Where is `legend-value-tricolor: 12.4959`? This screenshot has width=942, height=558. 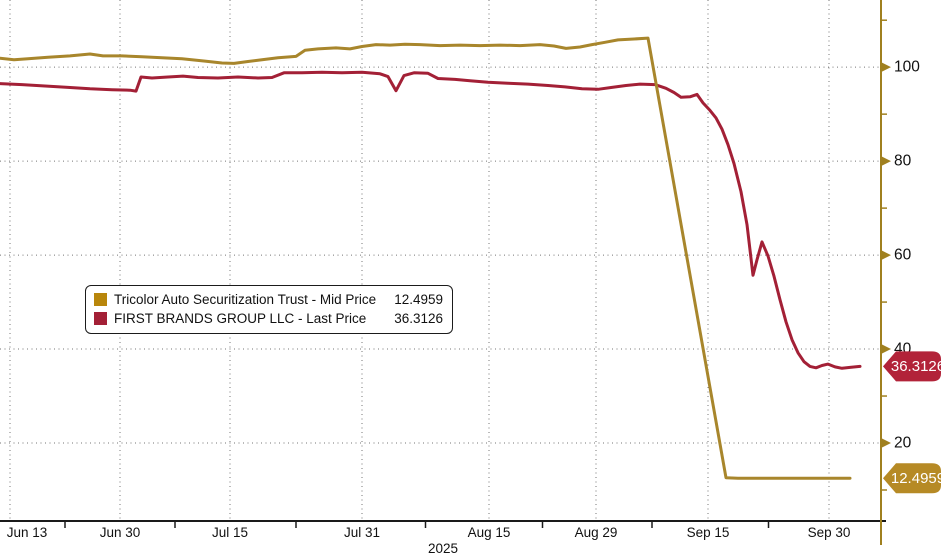
legend-value-tricolor: 12.4959 is located at coordinates (418, 299).